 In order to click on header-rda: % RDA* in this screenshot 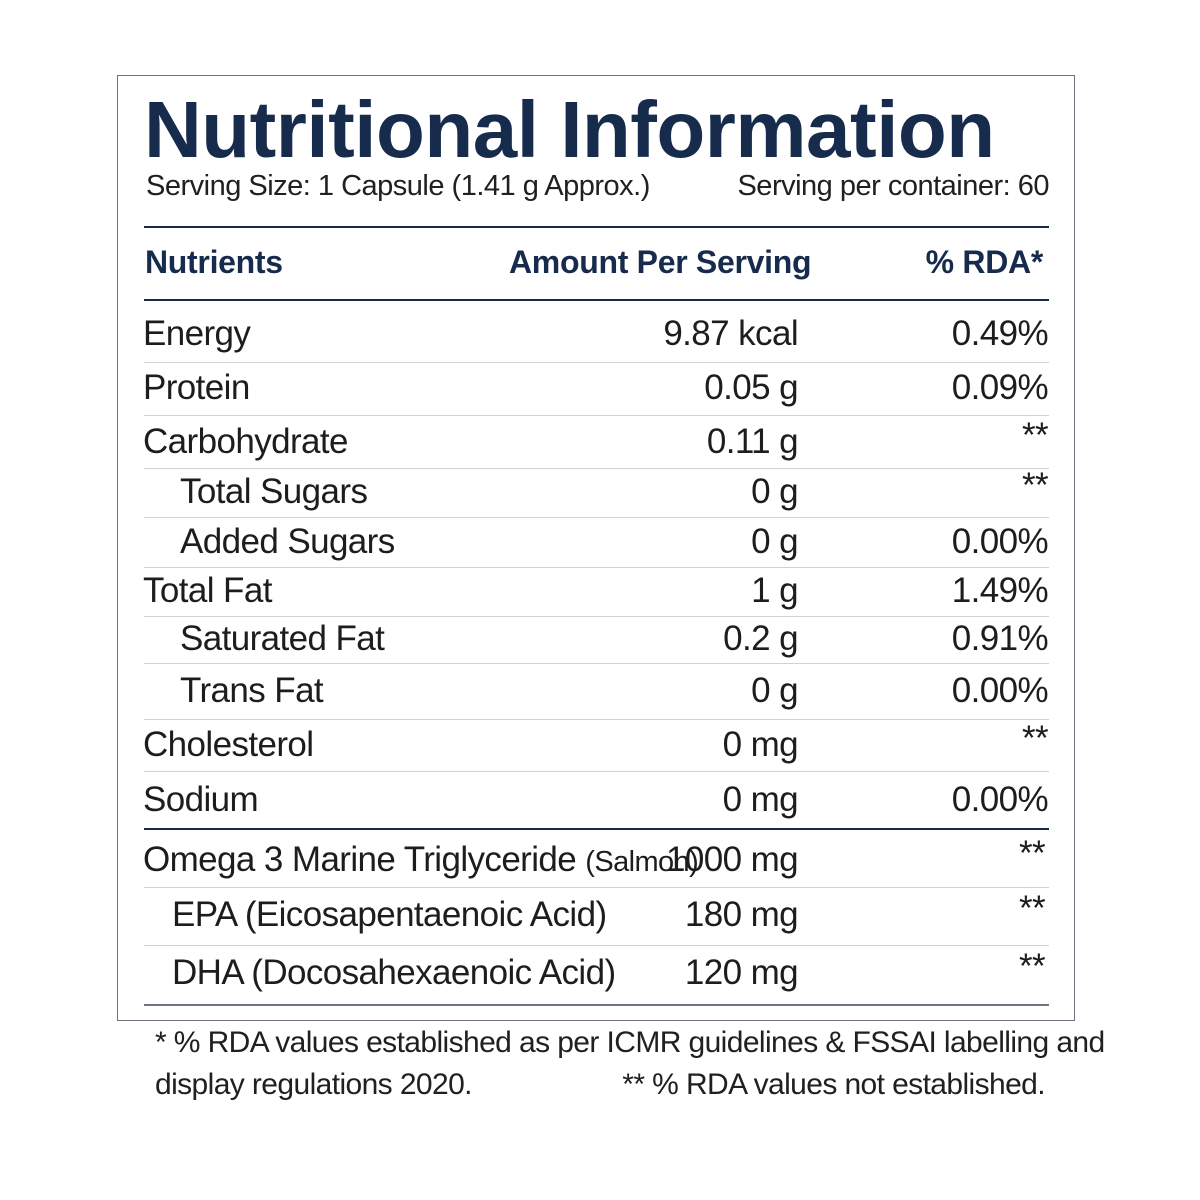, I will do `click(984, 262)`.